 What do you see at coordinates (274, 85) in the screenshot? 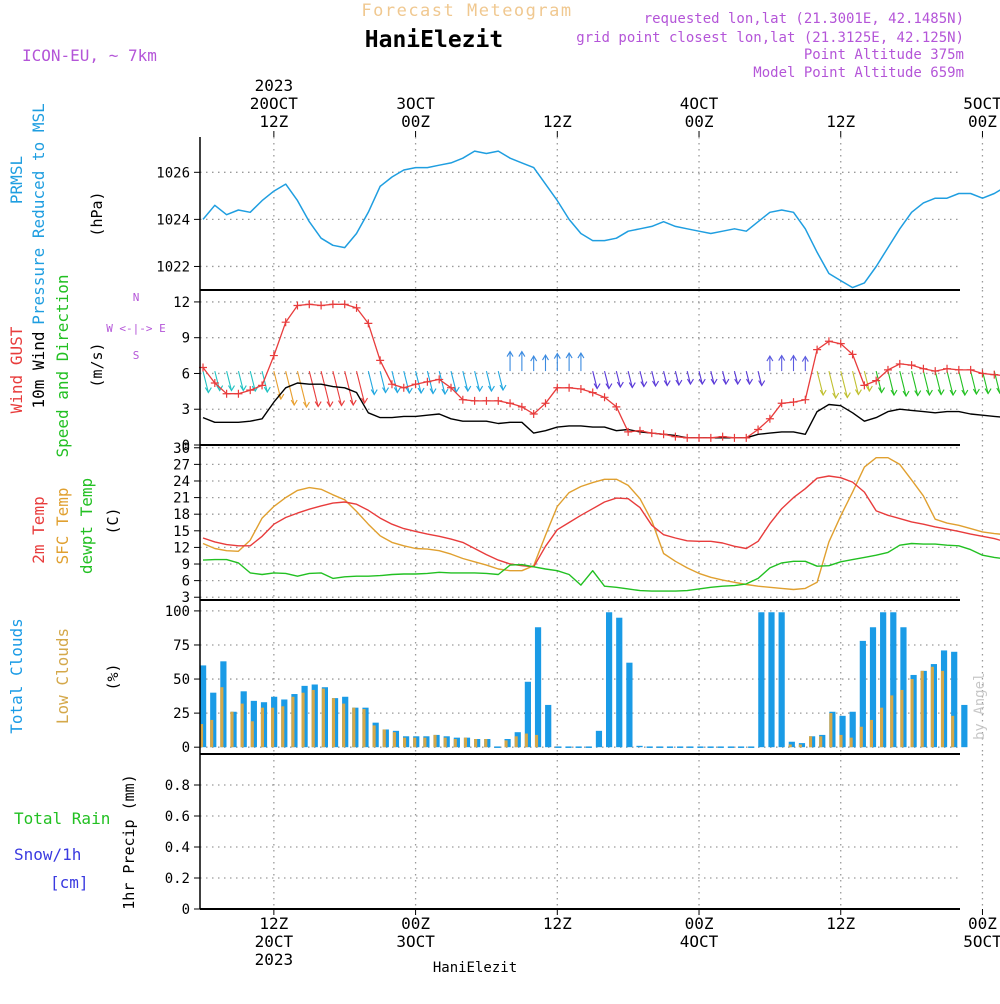
I see `top-tick-year: 2023` at bounding box center [274, 85].